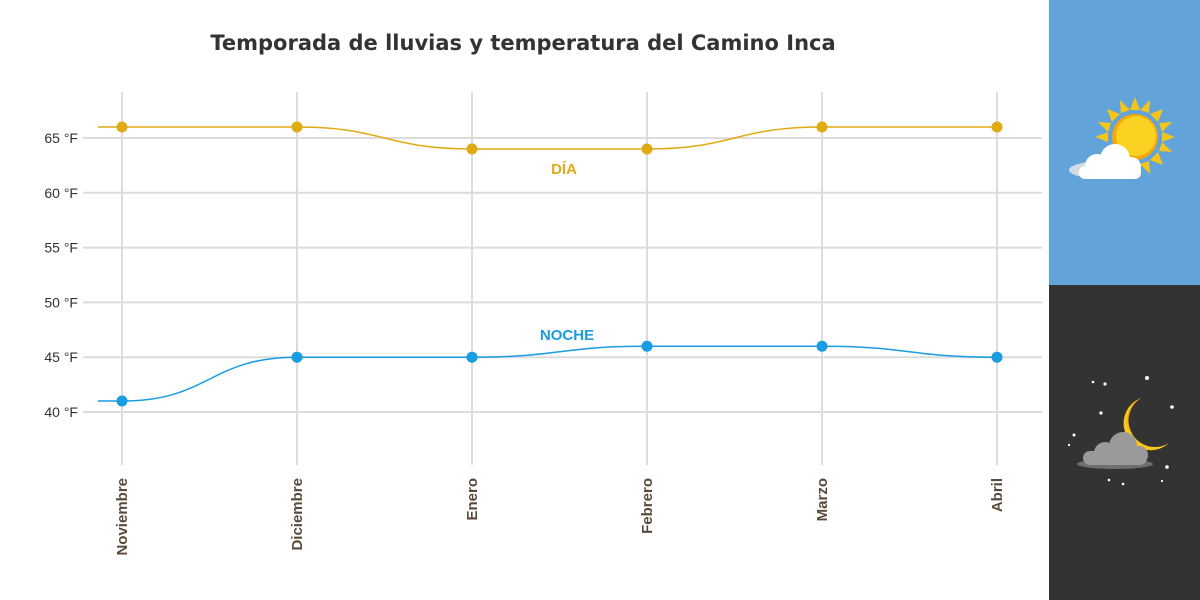 This screenshot has width=1200, height=600. Describe the element at coordinates (997, 495) in the screenshot. I see `x-tick-label: Abril` at that location.